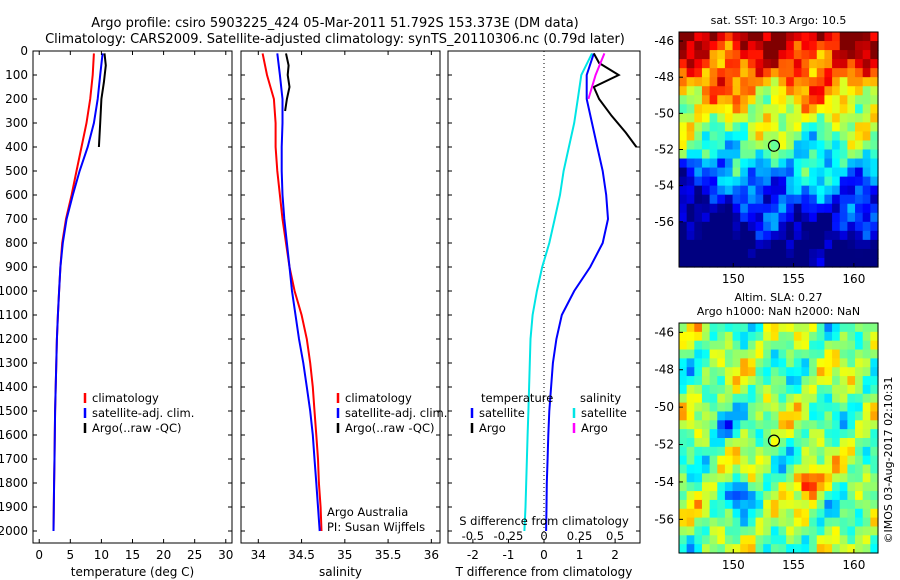 This screenshot has height=580, width=900. What do you see at coordinates (509, 536) in the screenshot?
I see `difference-xtick-label-s: -0.25` at bounding box center [509, 536].